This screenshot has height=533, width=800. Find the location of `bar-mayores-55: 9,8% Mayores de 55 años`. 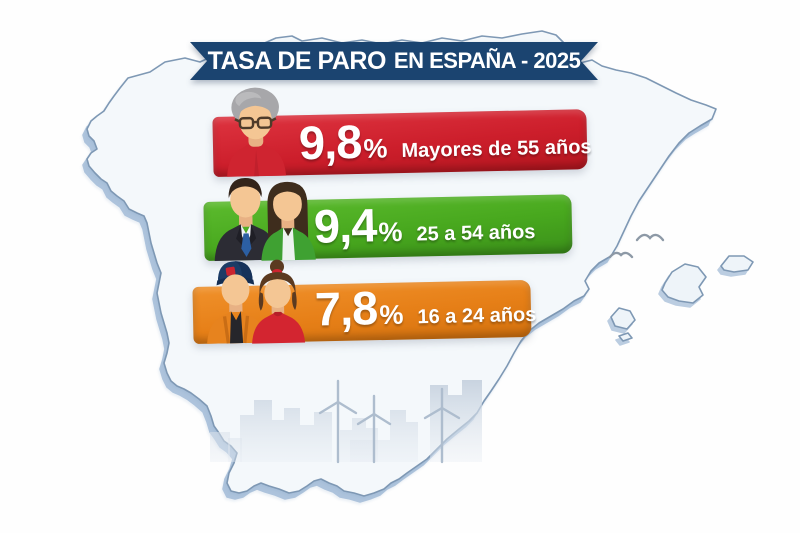

bar-mayores-55: 9,8% Mayores de 55 años is located at coordinates (402, 132).